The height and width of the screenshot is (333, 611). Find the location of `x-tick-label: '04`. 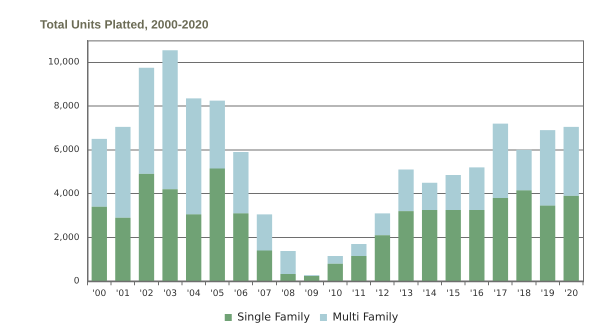

x-tick-label: '04 is located at coordinates (193, 293).